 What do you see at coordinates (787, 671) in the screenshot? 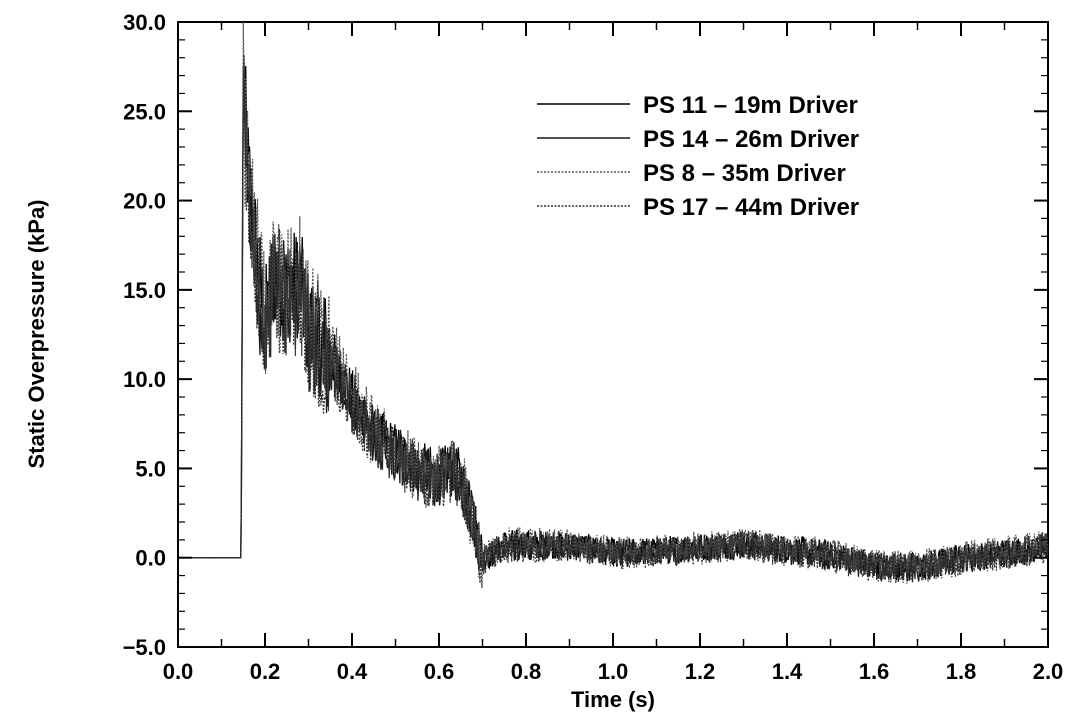
I see `x-tick-label-7: 1.4` at bounding box center [787, 671].